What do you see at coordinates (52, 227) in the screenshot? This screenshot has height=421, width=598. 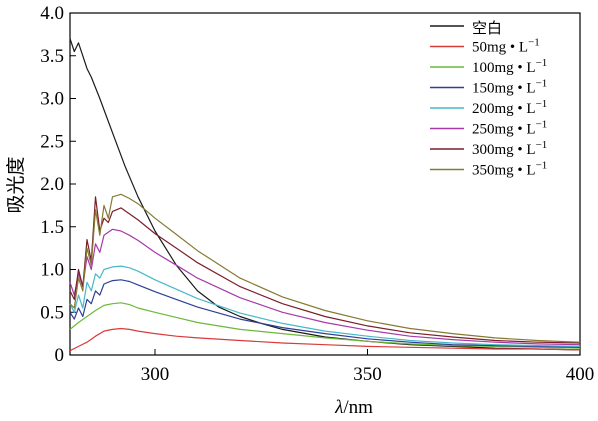 I see `y-tick-label: 1.5` at bounding box center [52, 227].